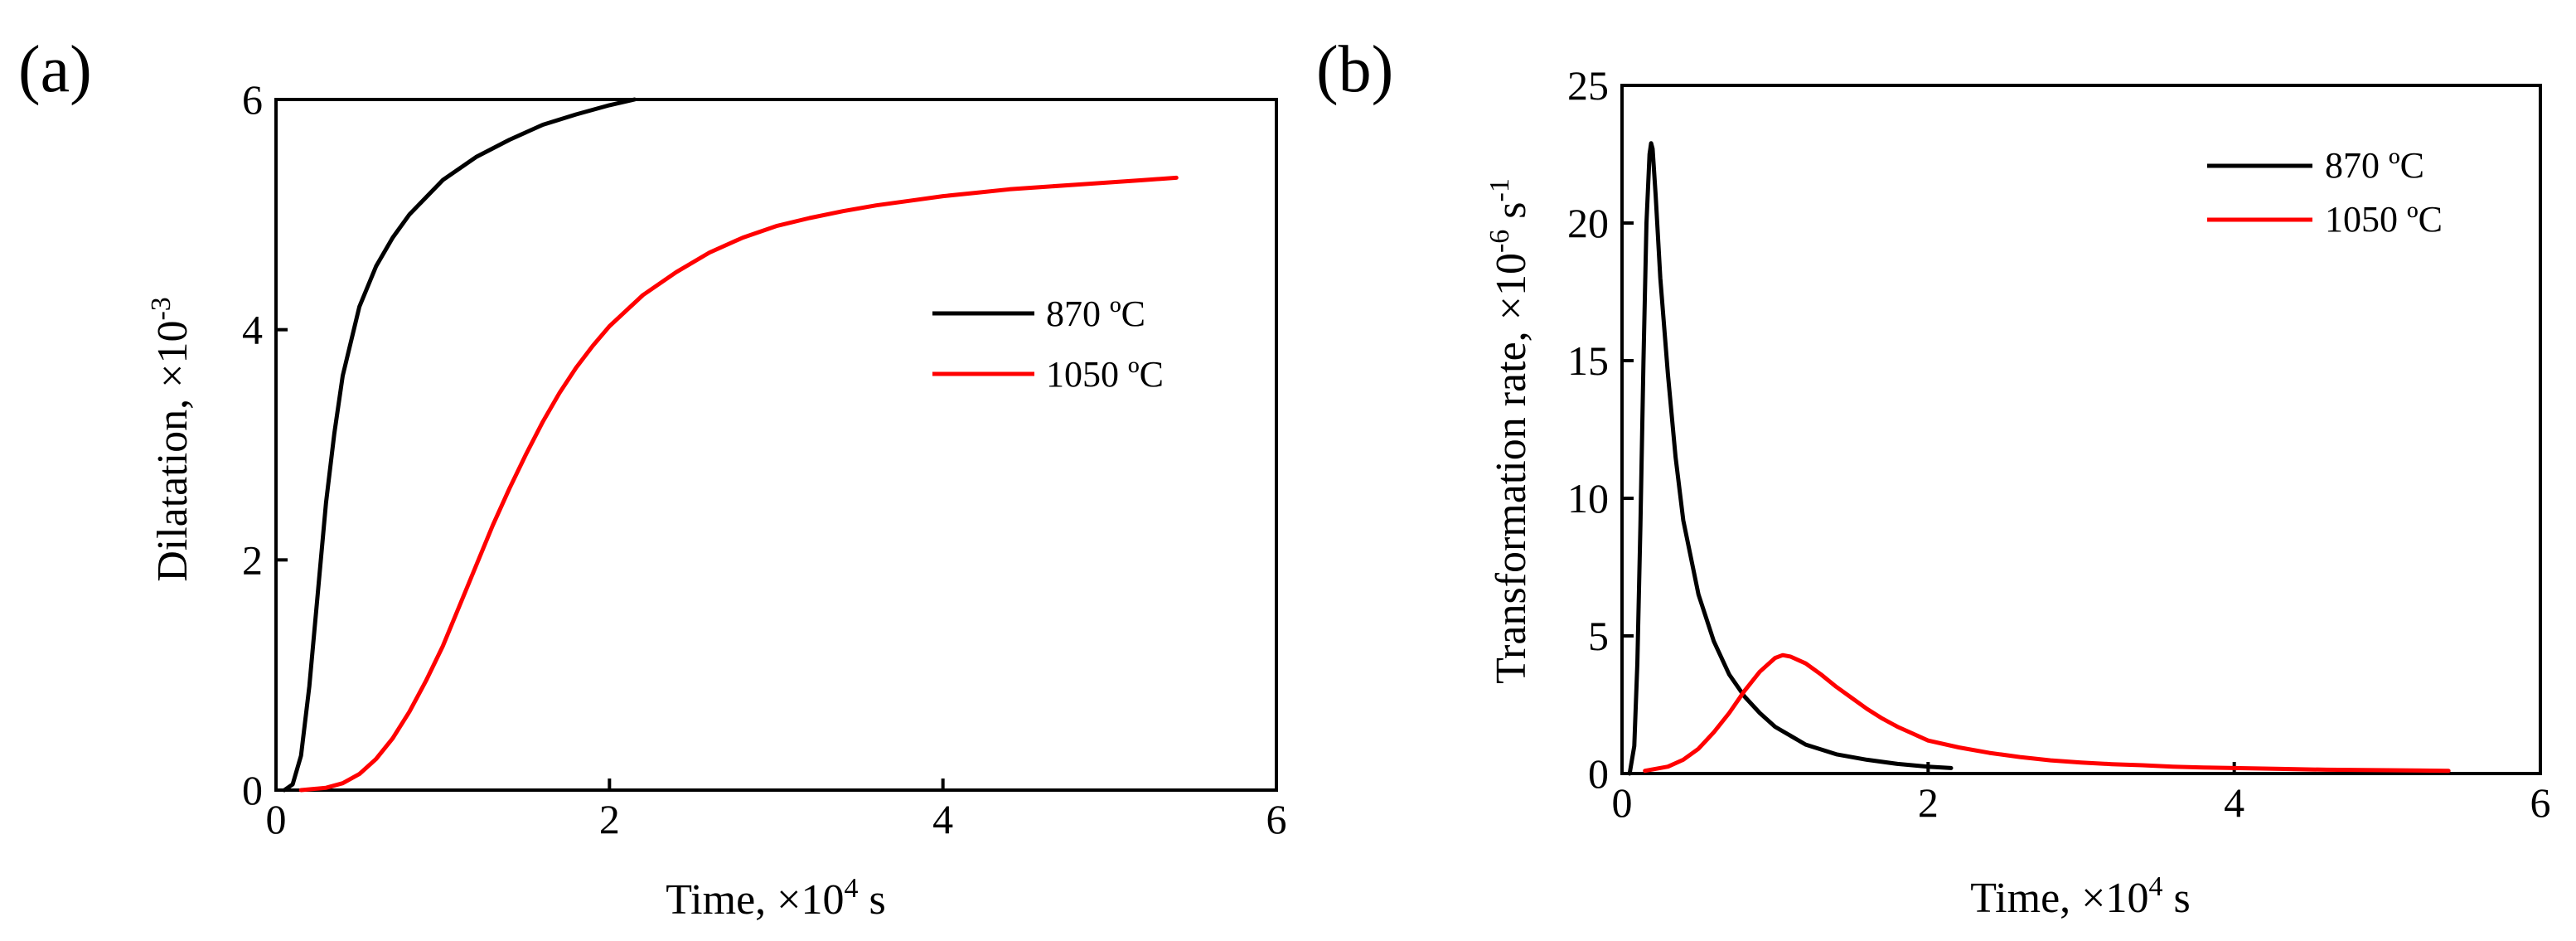 This screenshot has height=941, width=2576. I want to click on legend-label-b-1050: 1050 ºC, so click(2384, 219).